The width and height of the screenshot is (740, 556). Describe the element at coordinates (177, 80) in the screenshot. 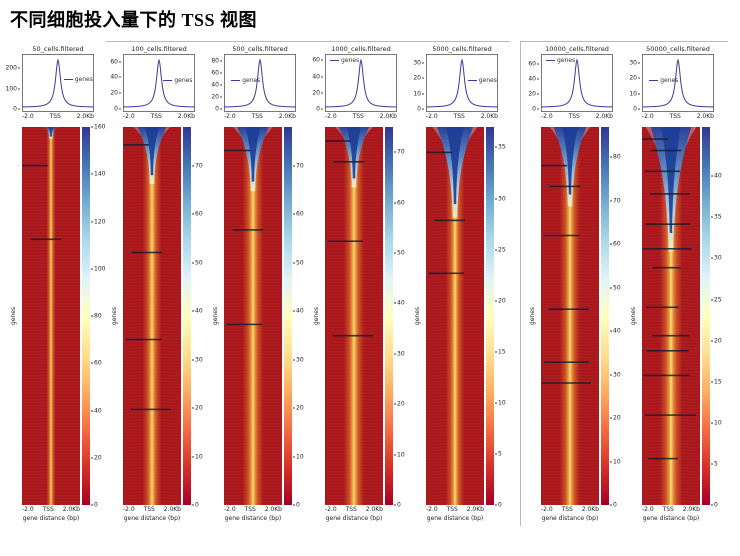

I see `profile-legend: genes` at that location.